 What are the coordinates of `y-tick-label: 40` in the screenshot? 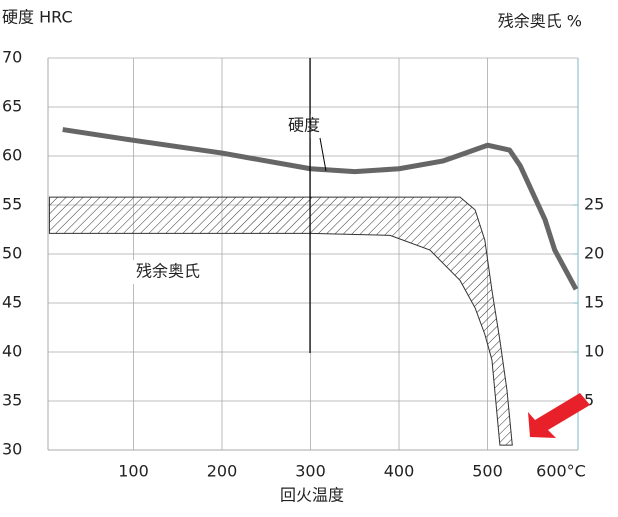 It's located at (12, 351).